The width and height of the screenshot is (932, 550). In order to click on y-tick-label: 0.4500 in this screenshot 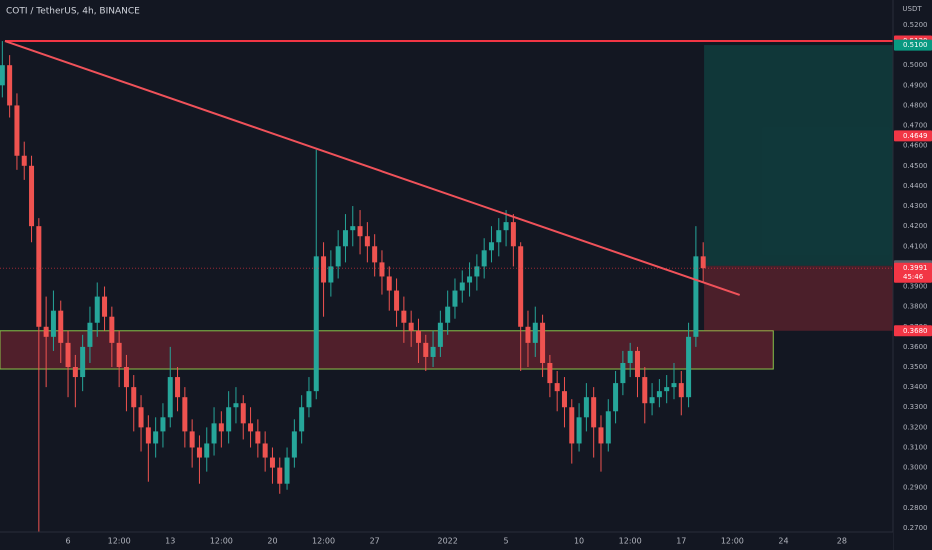, I will do `click(915, 166)`.